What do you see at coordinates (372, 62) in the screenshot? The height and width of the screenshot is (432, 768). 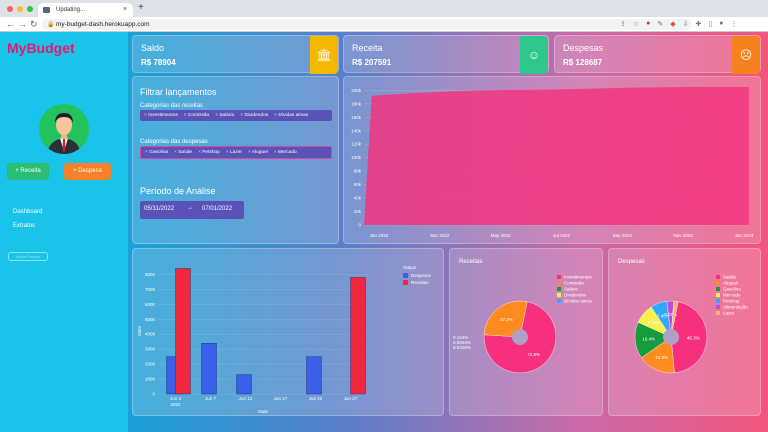 I see `kpi-value: R$ 207591` at bounding box center [372, 62].